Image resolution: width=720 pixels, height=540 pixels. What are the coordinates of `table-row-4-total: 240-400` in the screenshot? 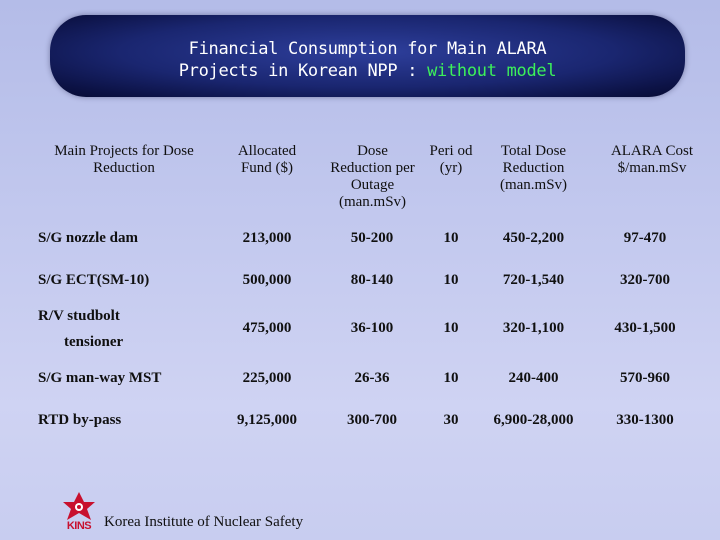 It's located at (533, 378).